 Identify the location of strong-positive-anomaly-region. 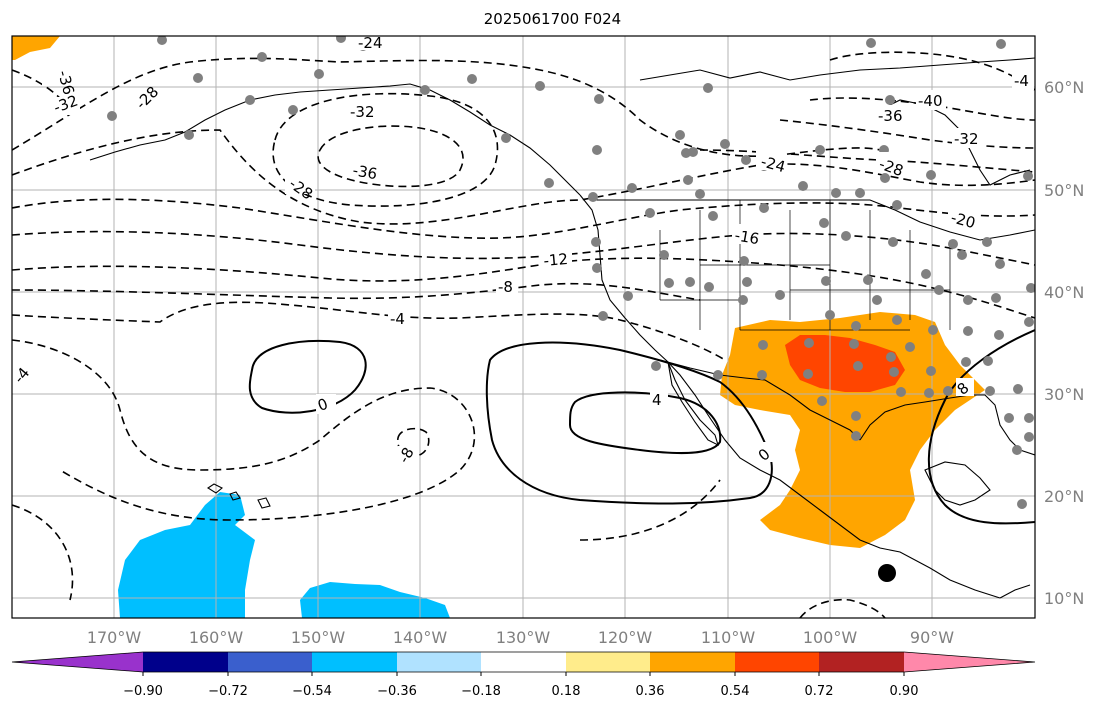
(845, 363).